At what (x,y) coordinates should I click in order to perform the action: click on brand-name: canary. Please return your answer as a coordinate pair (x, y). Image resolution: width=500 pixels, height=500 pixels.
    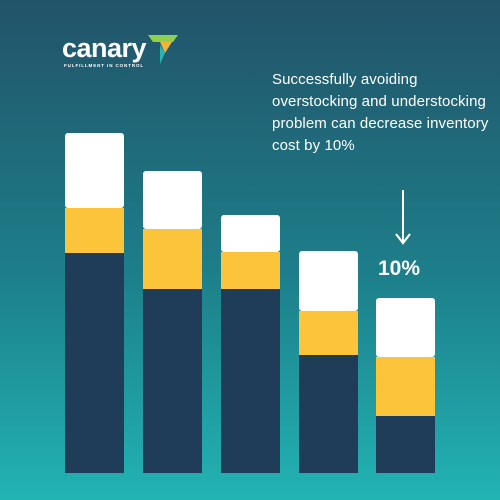
    Looking at the image, I should click on (104, 48).